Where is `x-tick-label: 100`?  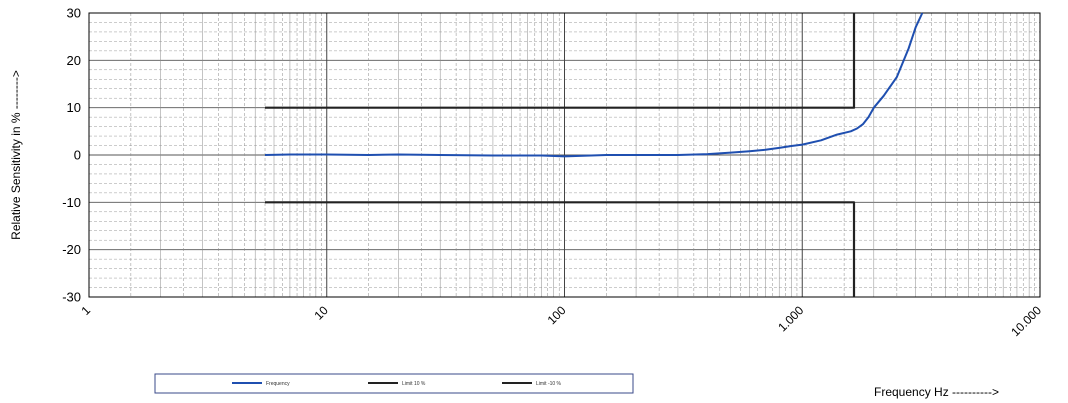
x-tick-label: 100 is located at coordinates (557, 315).